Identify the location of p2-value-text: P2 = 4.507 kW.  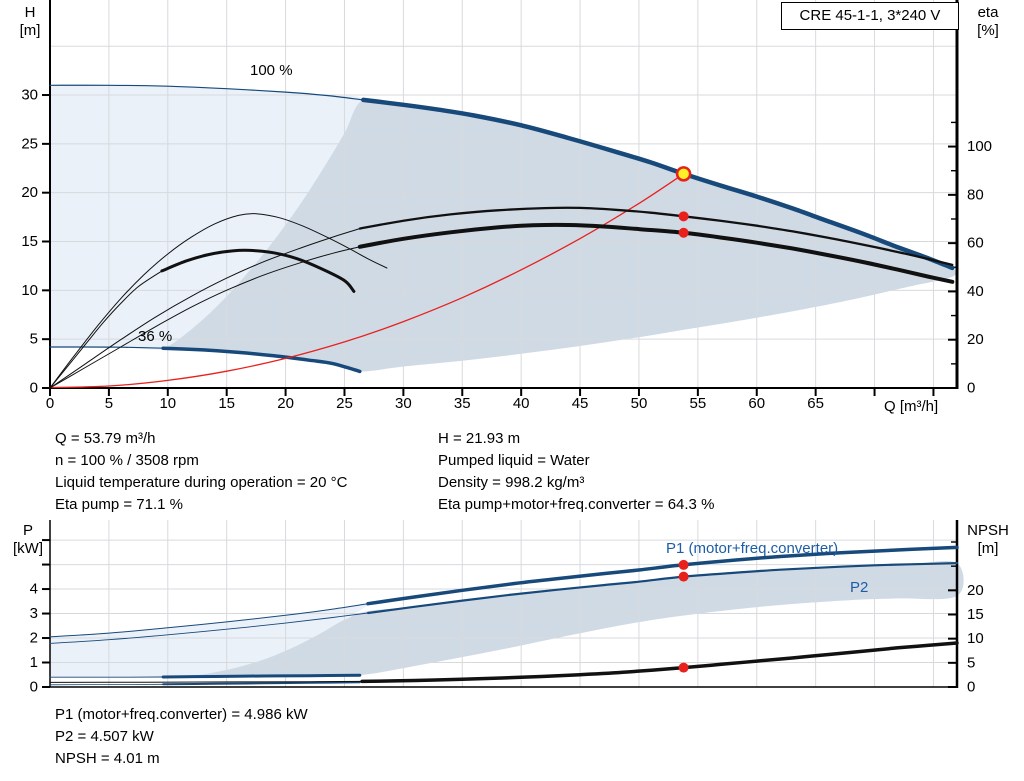
(104, 736).